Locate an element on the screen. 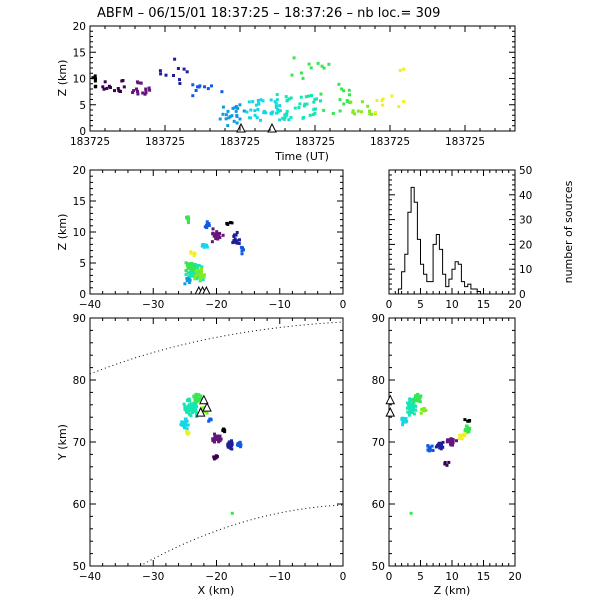  y-tick-label: 90 is located at coordinates (79, 319).